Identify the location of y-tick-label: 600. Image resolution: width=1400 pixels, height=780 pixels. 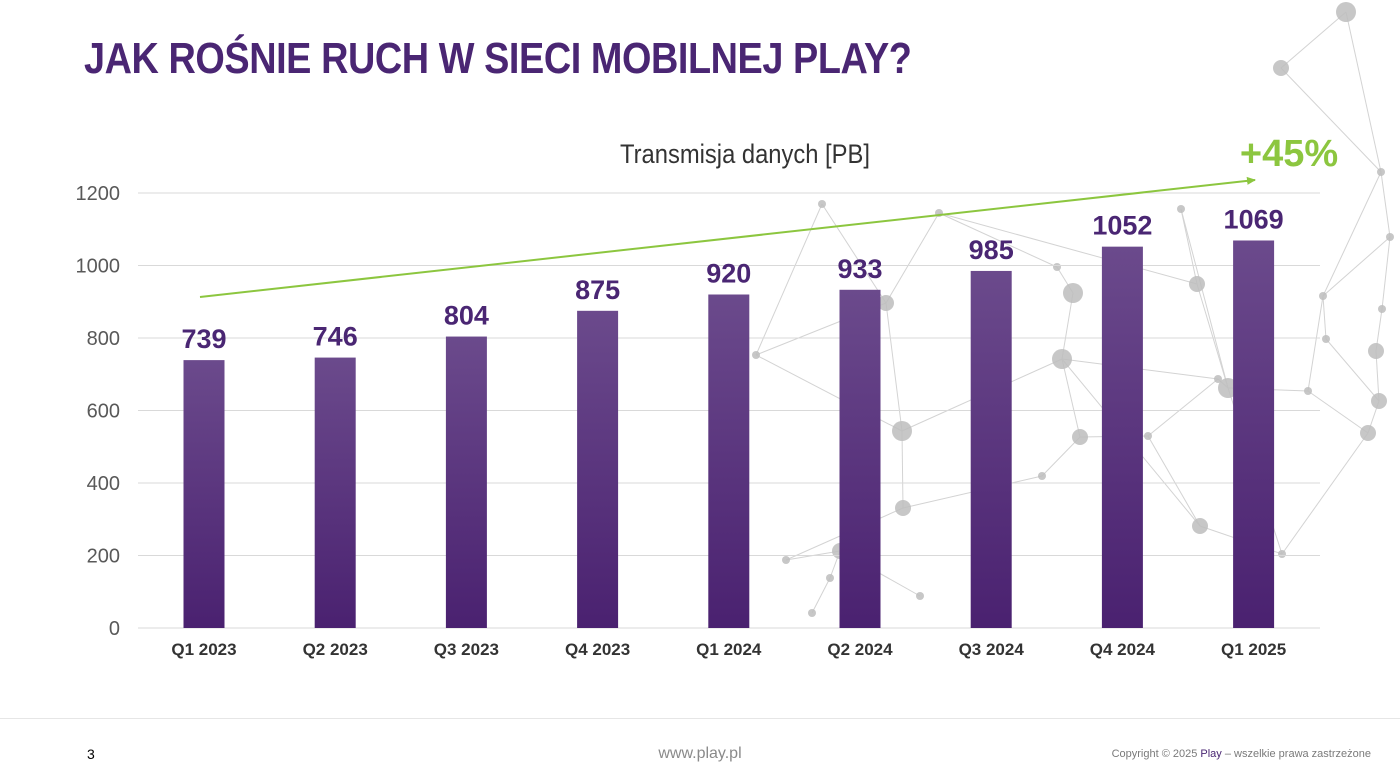
(103, 412).